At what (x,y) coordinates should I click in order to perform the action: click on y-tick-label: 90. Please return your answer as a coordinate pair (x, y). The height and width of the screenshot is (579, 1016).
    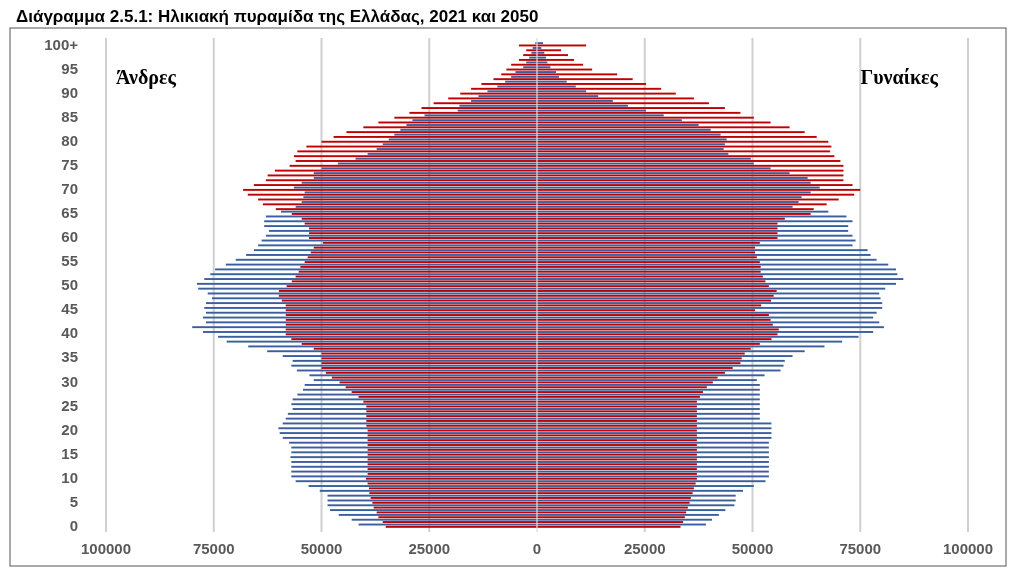
    Looking at the image, I should click on (69, 92).